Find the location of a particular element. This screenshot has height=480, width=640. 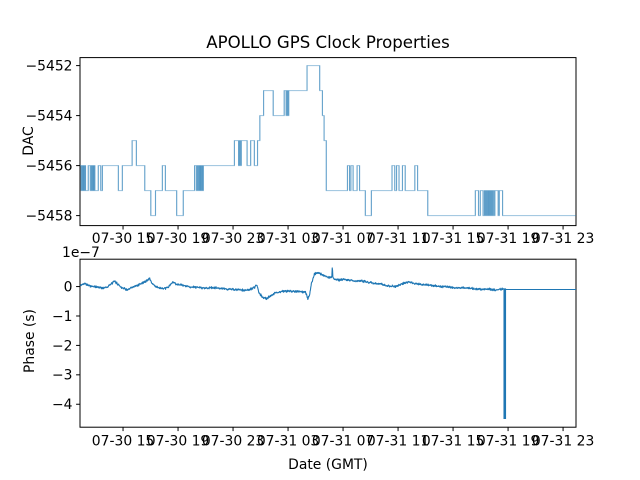

x-axis-label: Date (GMT) is located at coordinates (328, 465).